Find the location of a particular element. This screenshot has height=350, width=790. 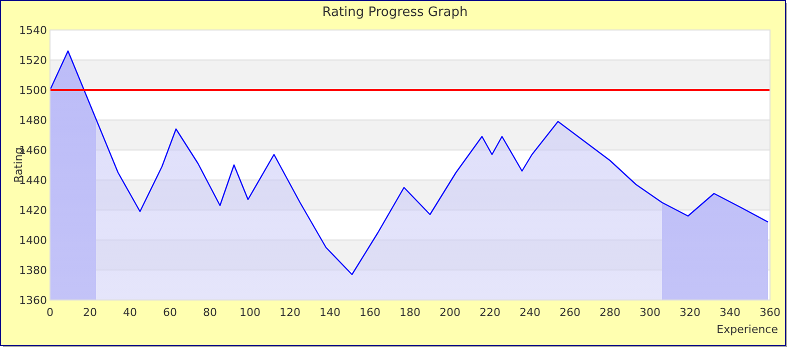

y-tick-label: 1480 is located at coordinates (33, 120).